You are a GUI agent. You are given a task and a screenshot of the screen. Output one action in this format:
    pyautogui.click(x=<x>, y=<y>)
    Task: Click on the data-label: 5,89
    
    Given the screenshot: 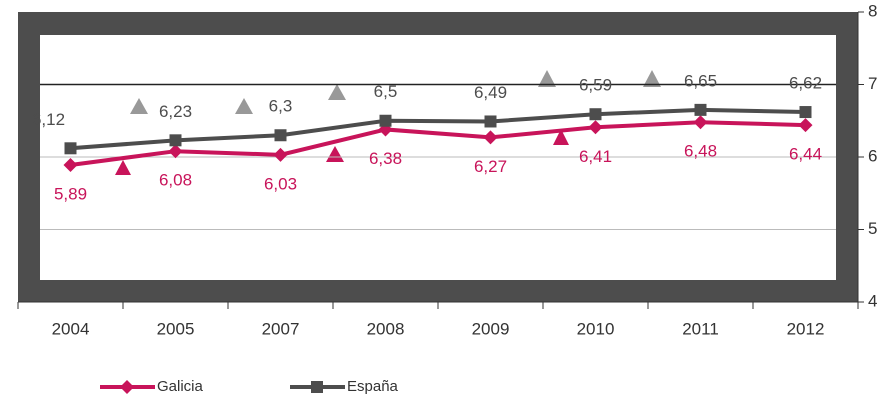 What is the action you would take?
    pyautogui.click(x=70, y=193)
    